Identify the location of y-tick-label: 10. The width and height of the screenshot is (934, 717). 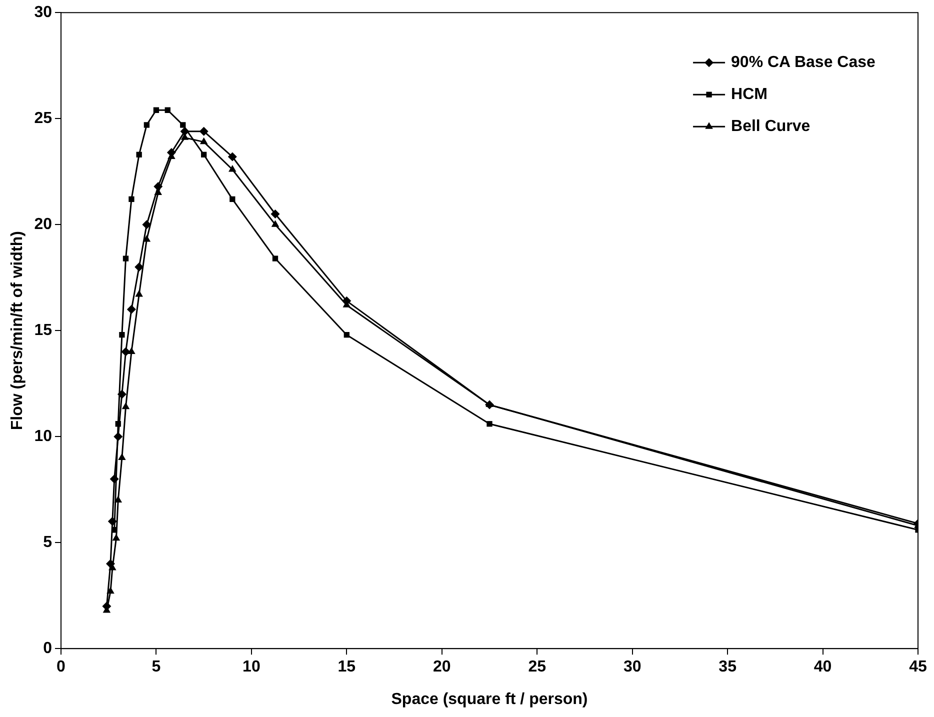
(43, 437).